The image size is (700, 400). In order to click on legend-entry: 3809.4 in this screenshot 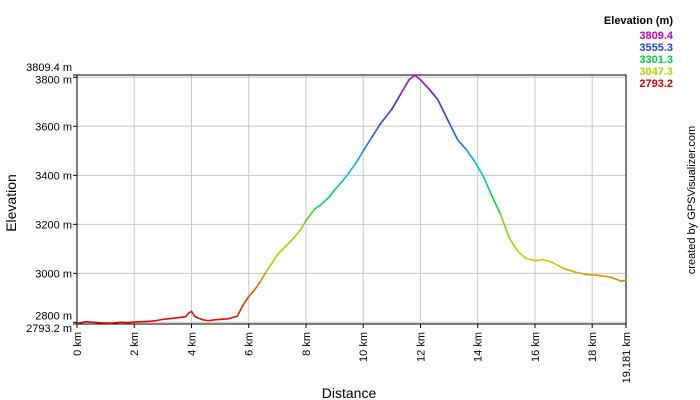, I will do `click(656, 36)`.